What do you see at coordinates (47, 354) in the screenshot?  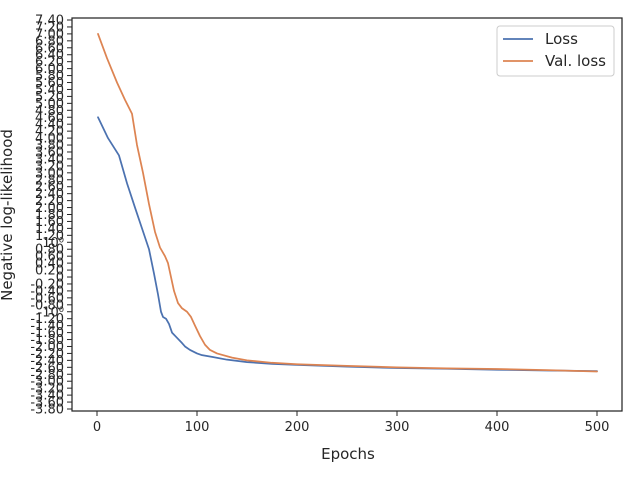 I see `y-tick-label: -2.20` at bounding box center [47, 354].